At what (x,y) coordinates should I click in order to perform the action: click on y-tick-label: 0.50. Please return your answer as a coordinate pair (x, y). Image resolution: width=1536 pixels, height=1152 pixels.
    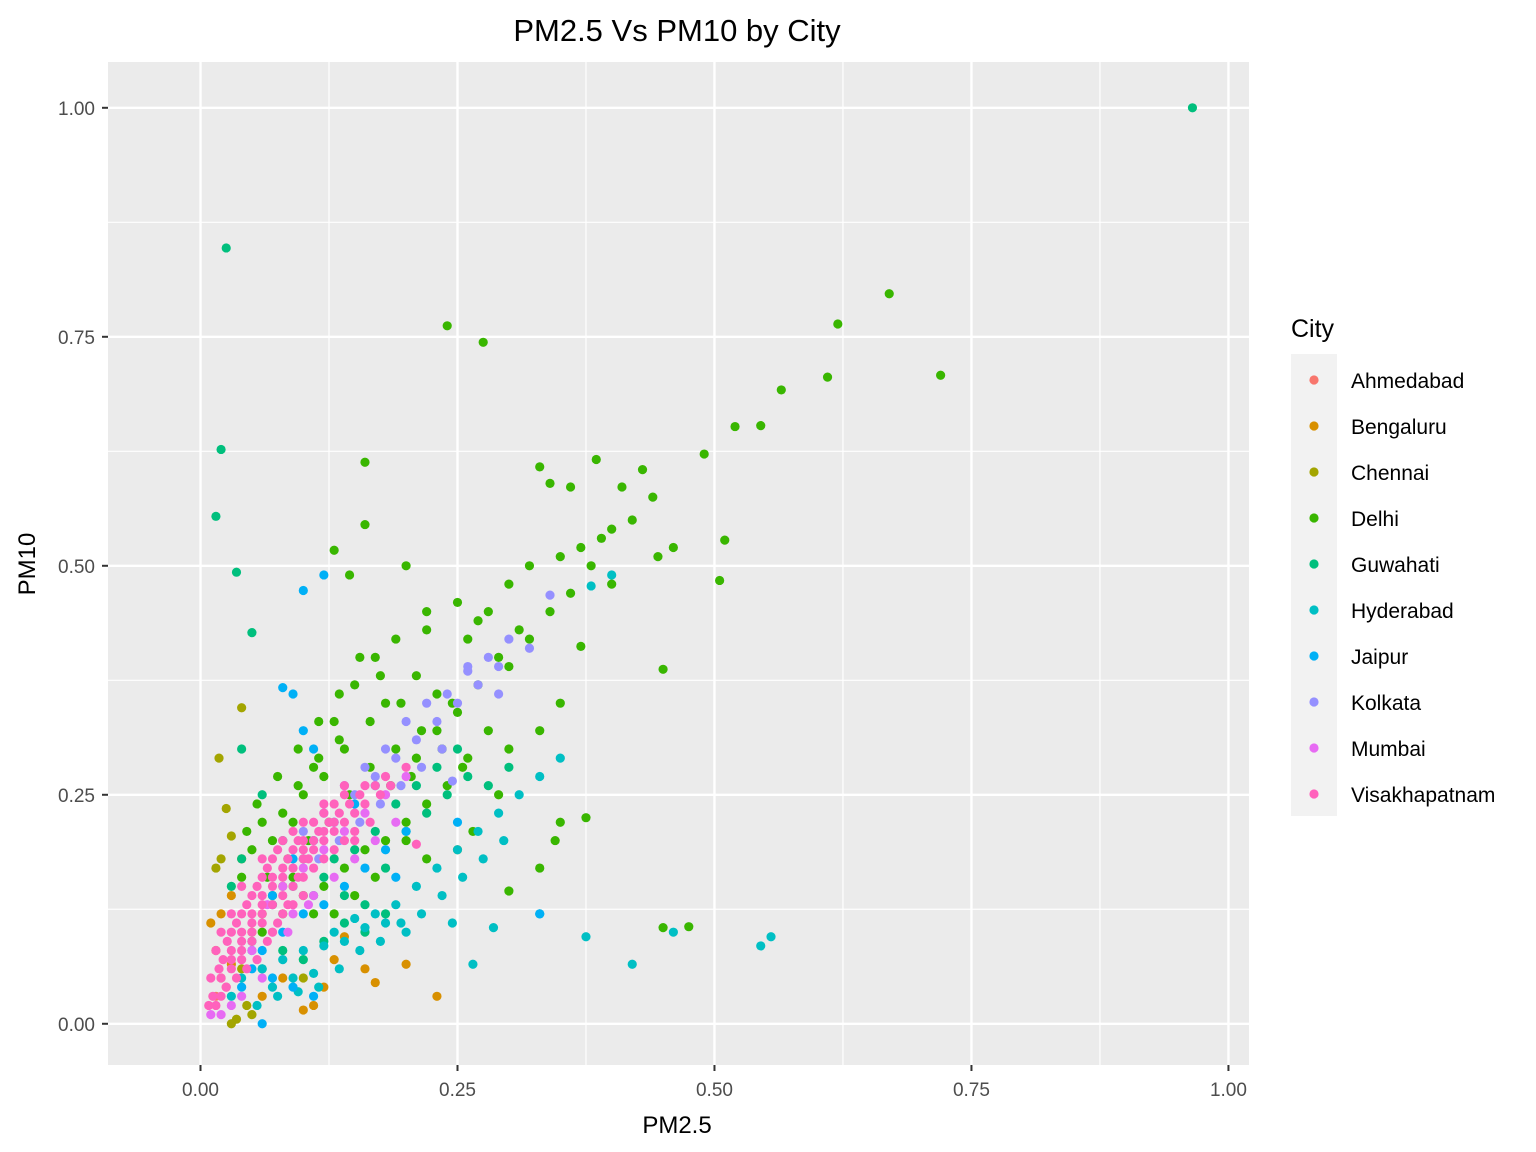
    Looking at the image, I should click on (76, 567).